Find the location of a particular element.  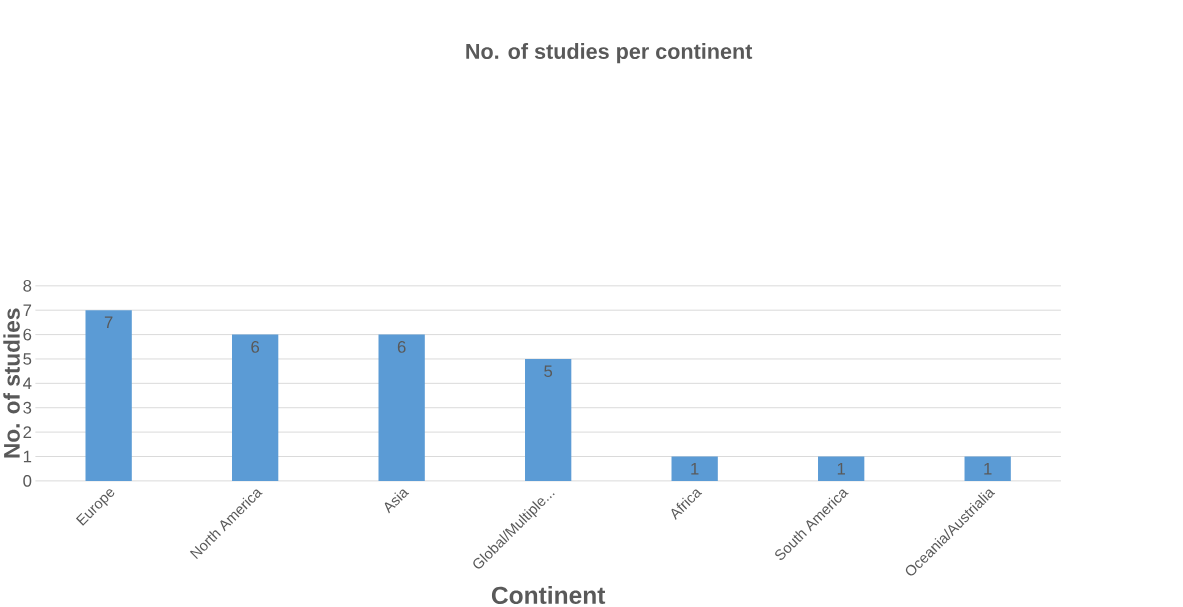

y-tick-label: 1 is located at coordinates (27, 456).